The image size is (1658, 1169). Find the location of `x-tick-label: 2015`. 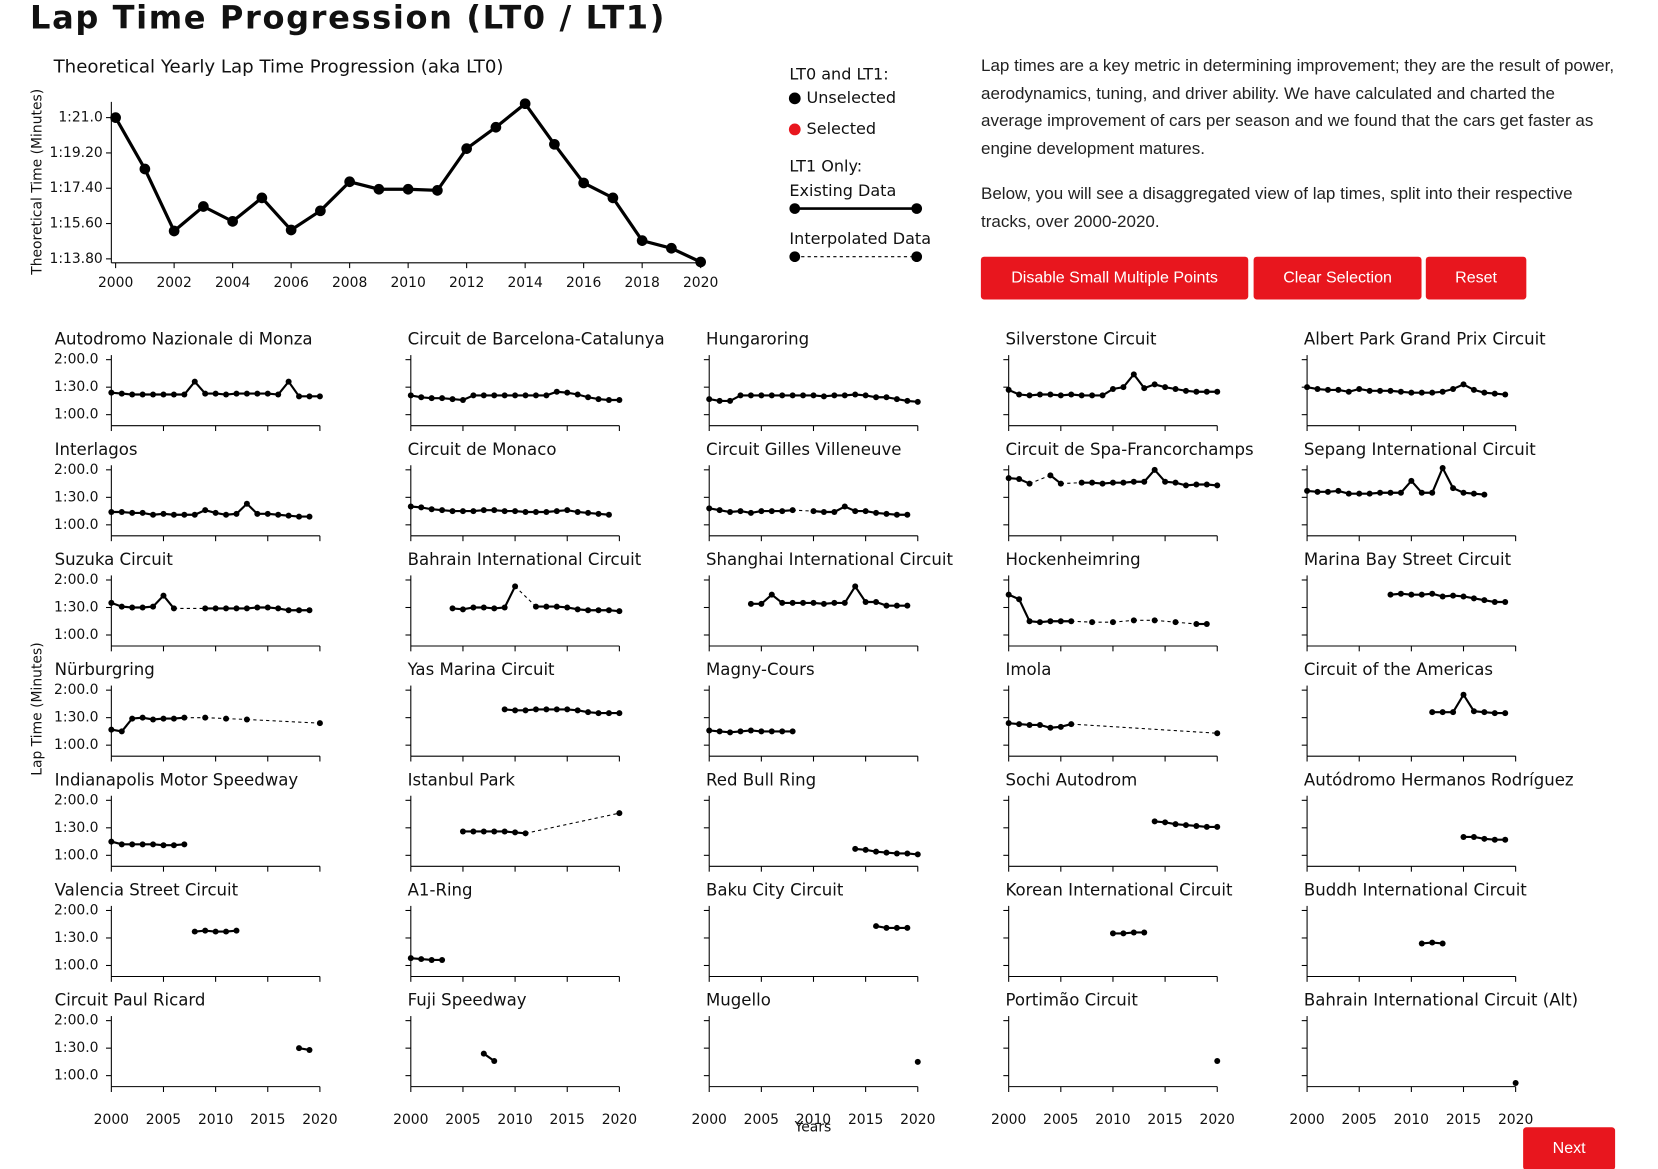

x-tick-label: 2015 is located at coordinates (1463, 1120).